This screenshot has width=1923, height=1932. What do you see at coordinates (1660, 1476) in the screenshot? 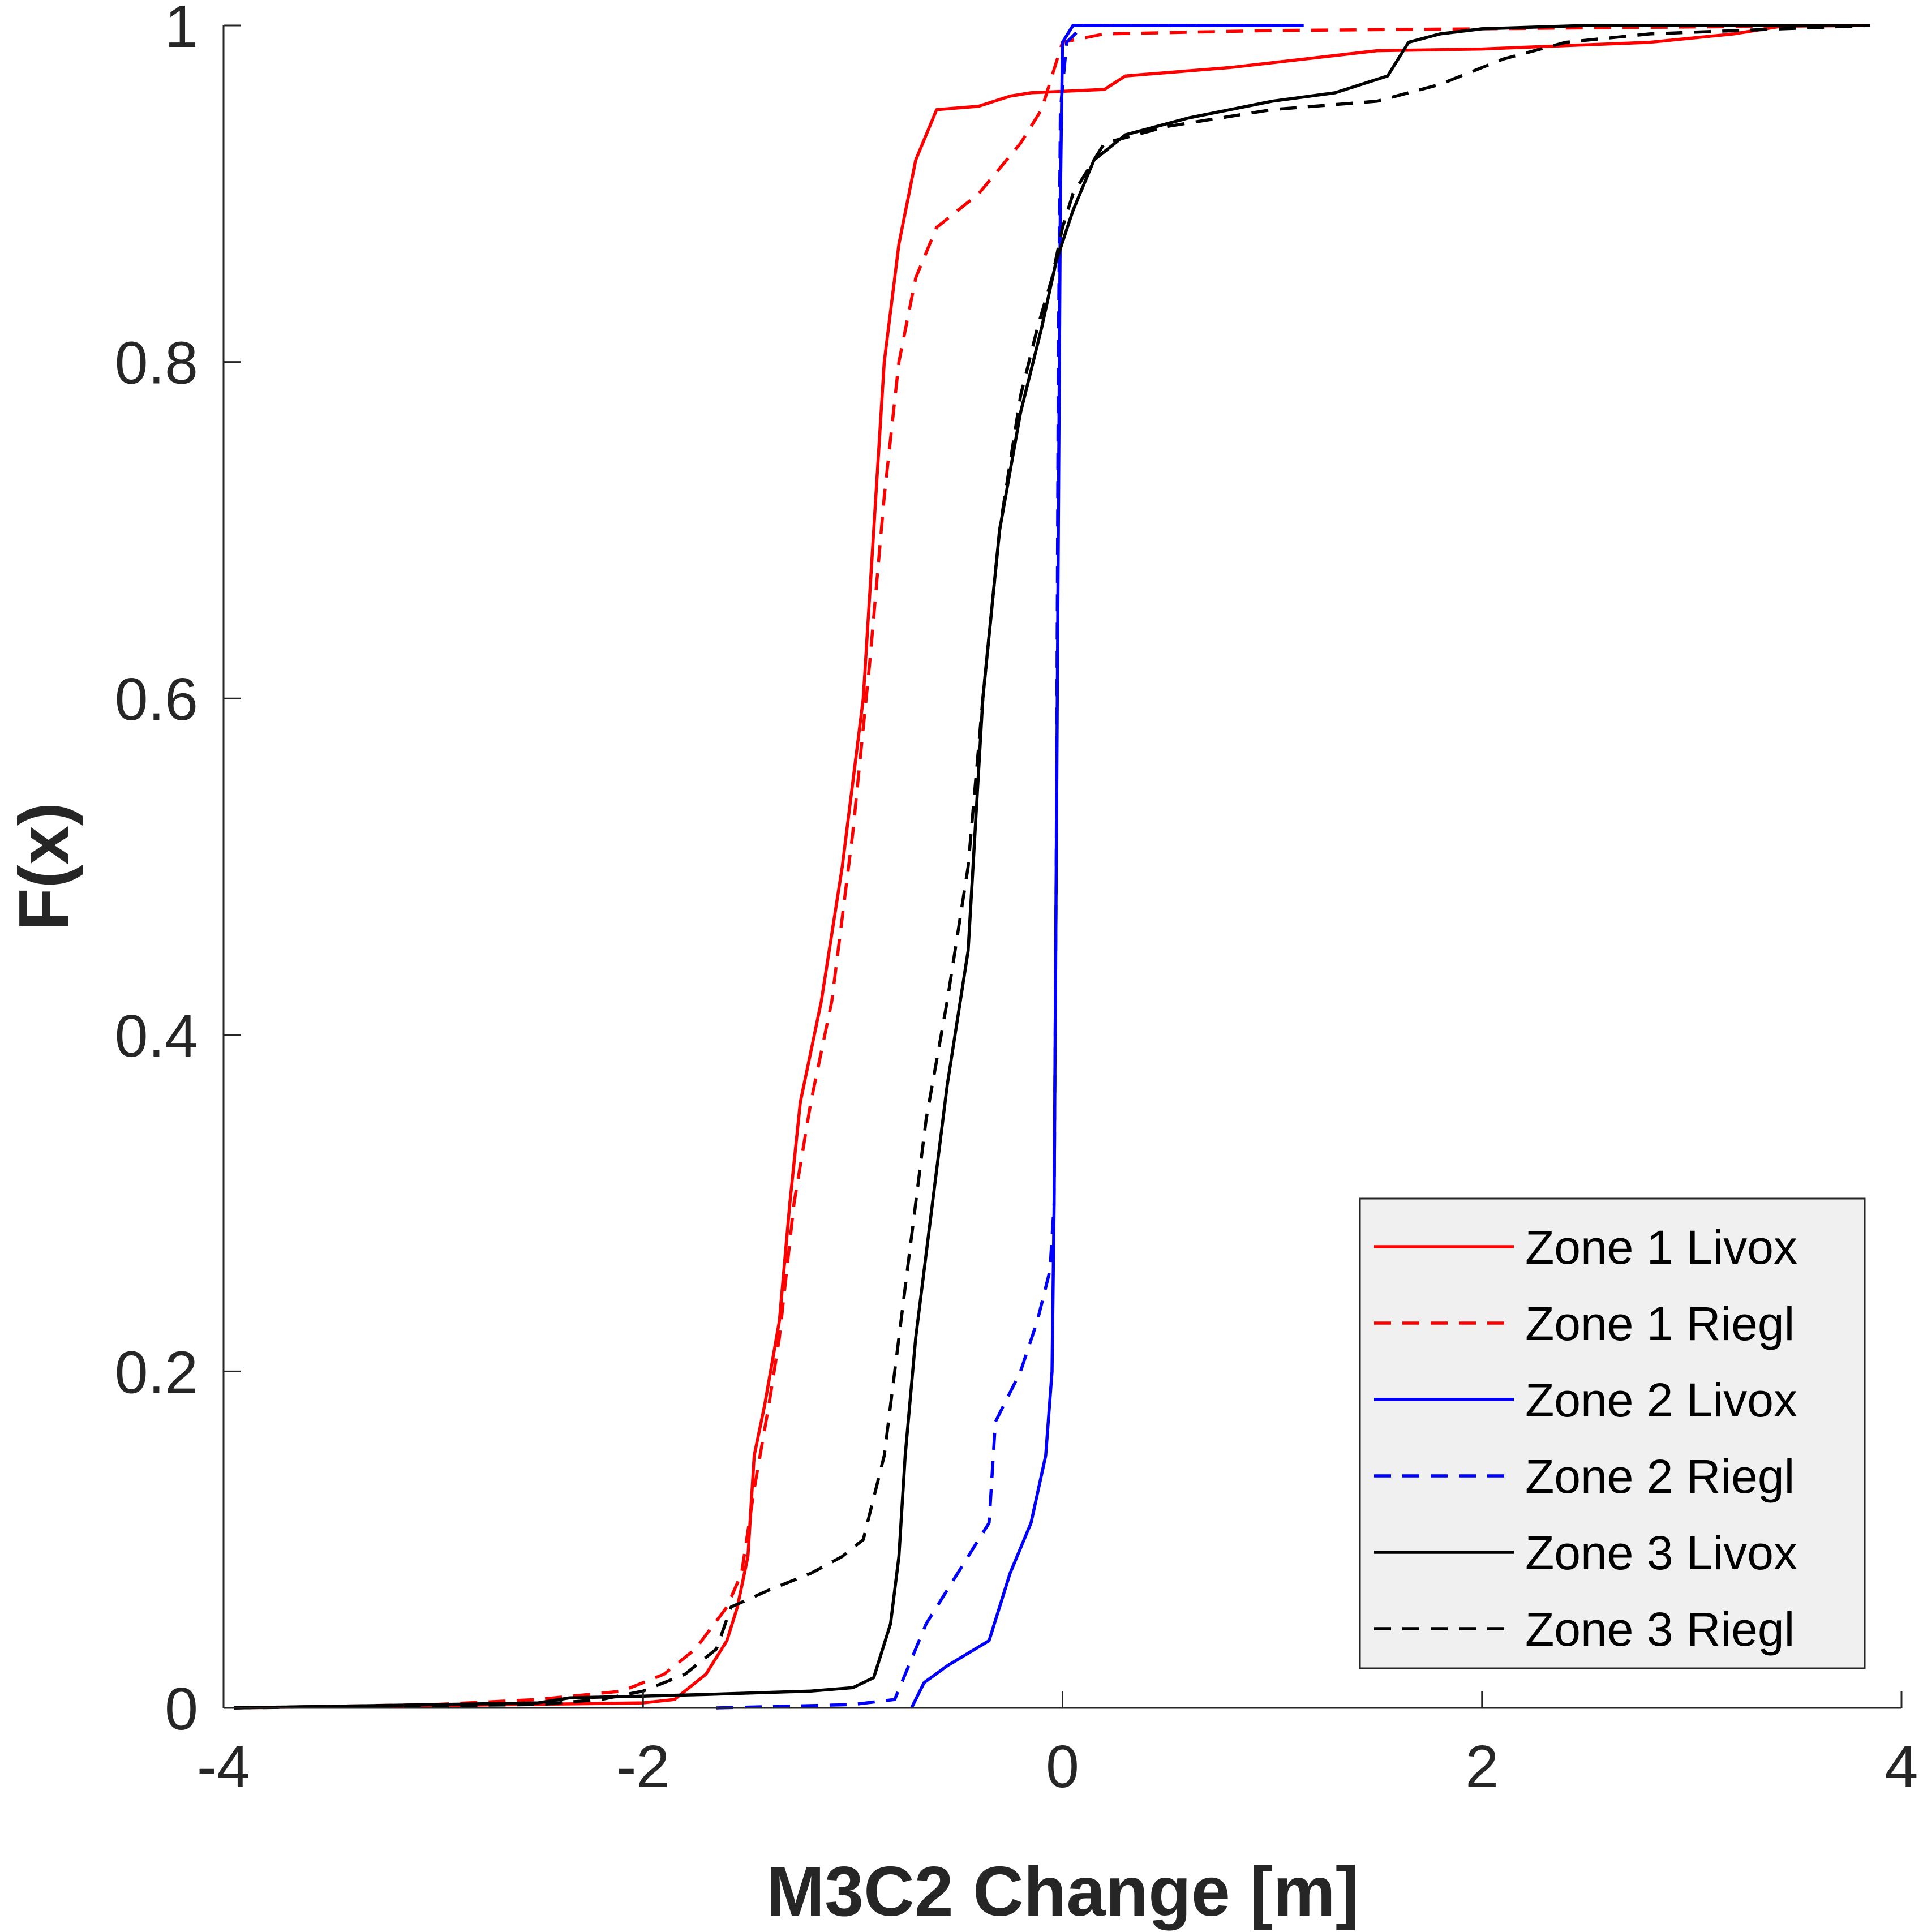
I see `legend-label-4: Zone 2 Riegl` at bounding box center [1660, 1476].